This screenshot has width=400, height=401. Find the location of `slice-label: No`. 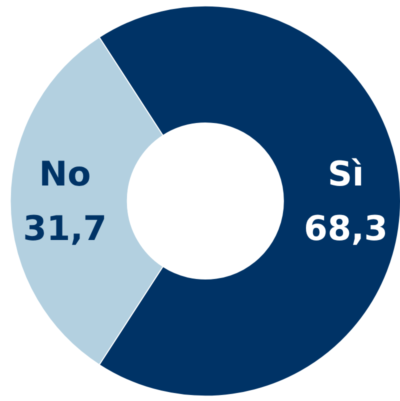

slice-label: No is located at coordinates (64, 174).